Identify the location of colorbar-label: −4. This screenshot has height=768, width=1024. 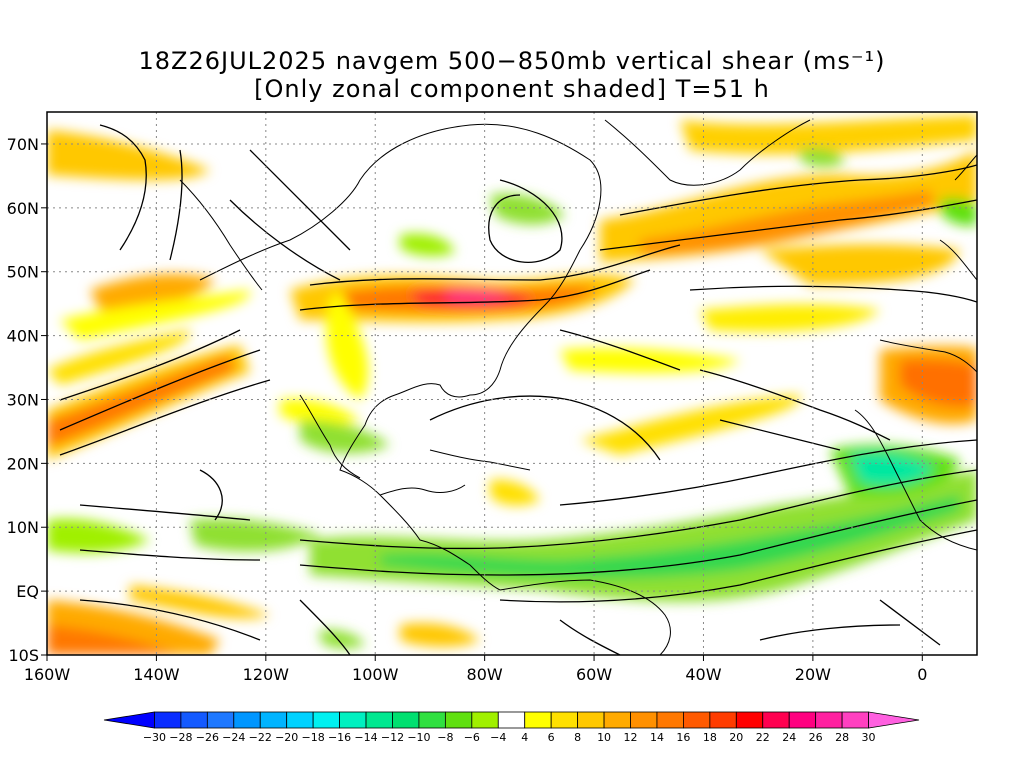
(498, 737).